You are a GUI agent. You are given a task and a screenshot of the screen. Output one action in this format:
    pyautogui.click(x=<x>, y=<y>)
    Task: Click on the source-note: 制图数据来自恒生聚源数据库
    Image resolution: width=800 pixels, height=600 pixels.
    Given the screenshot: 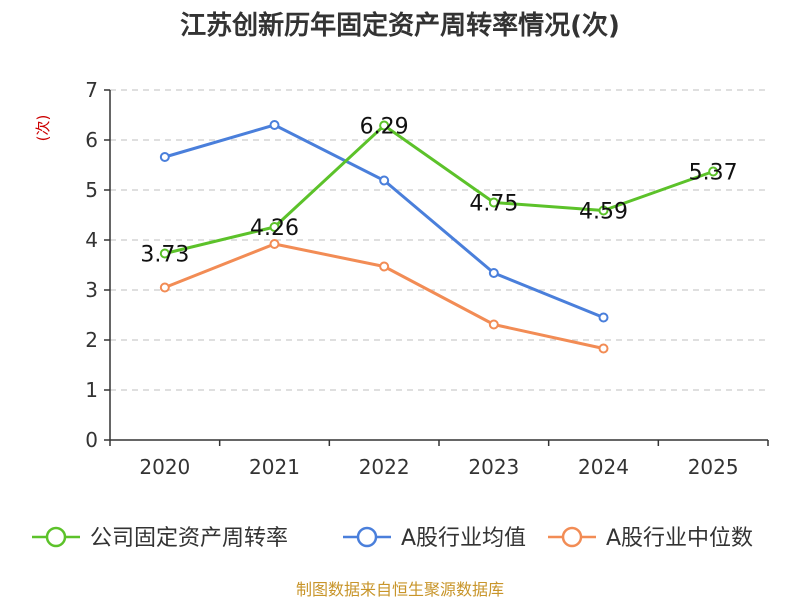 What is the action you would take?
    pyautogui.click(x=400, y=589)
    